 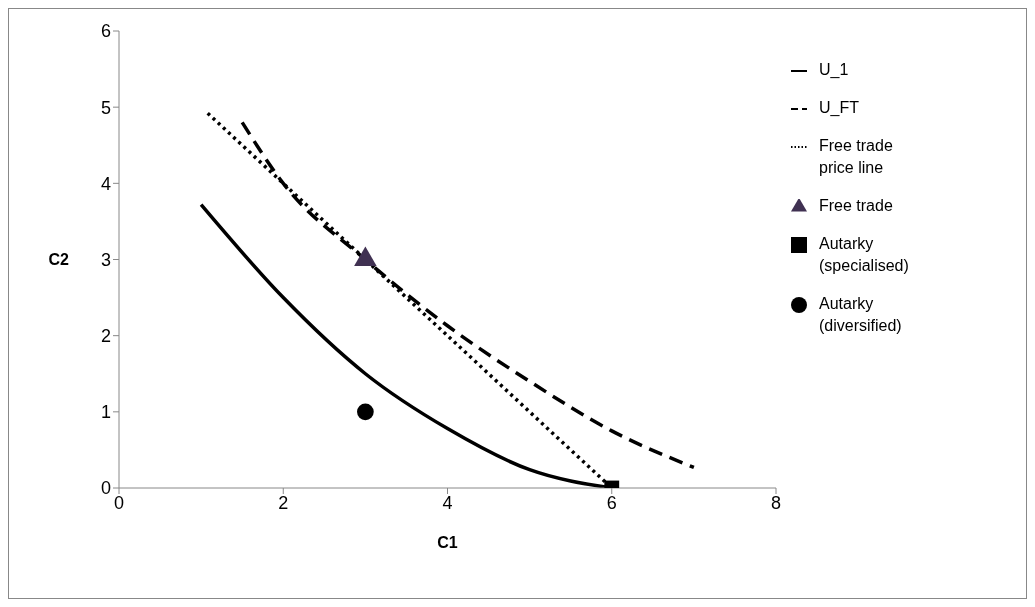 What do you see at coordinates (447, 502) in the screenshot?
I see `x-tick-label: 4` at bounding box center [447, 502].